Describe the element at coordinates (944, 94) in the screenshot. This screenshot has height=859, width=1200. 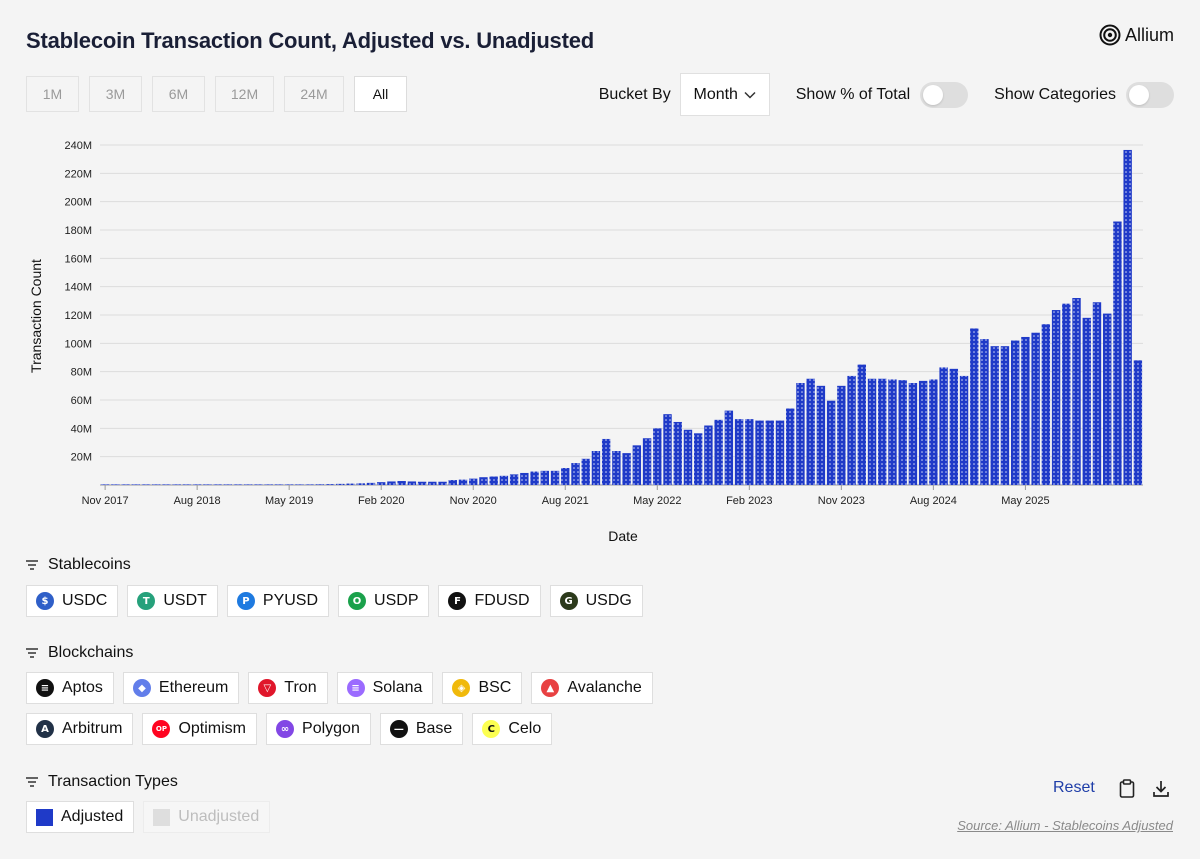
I see `show-pct-toggle` at that location.